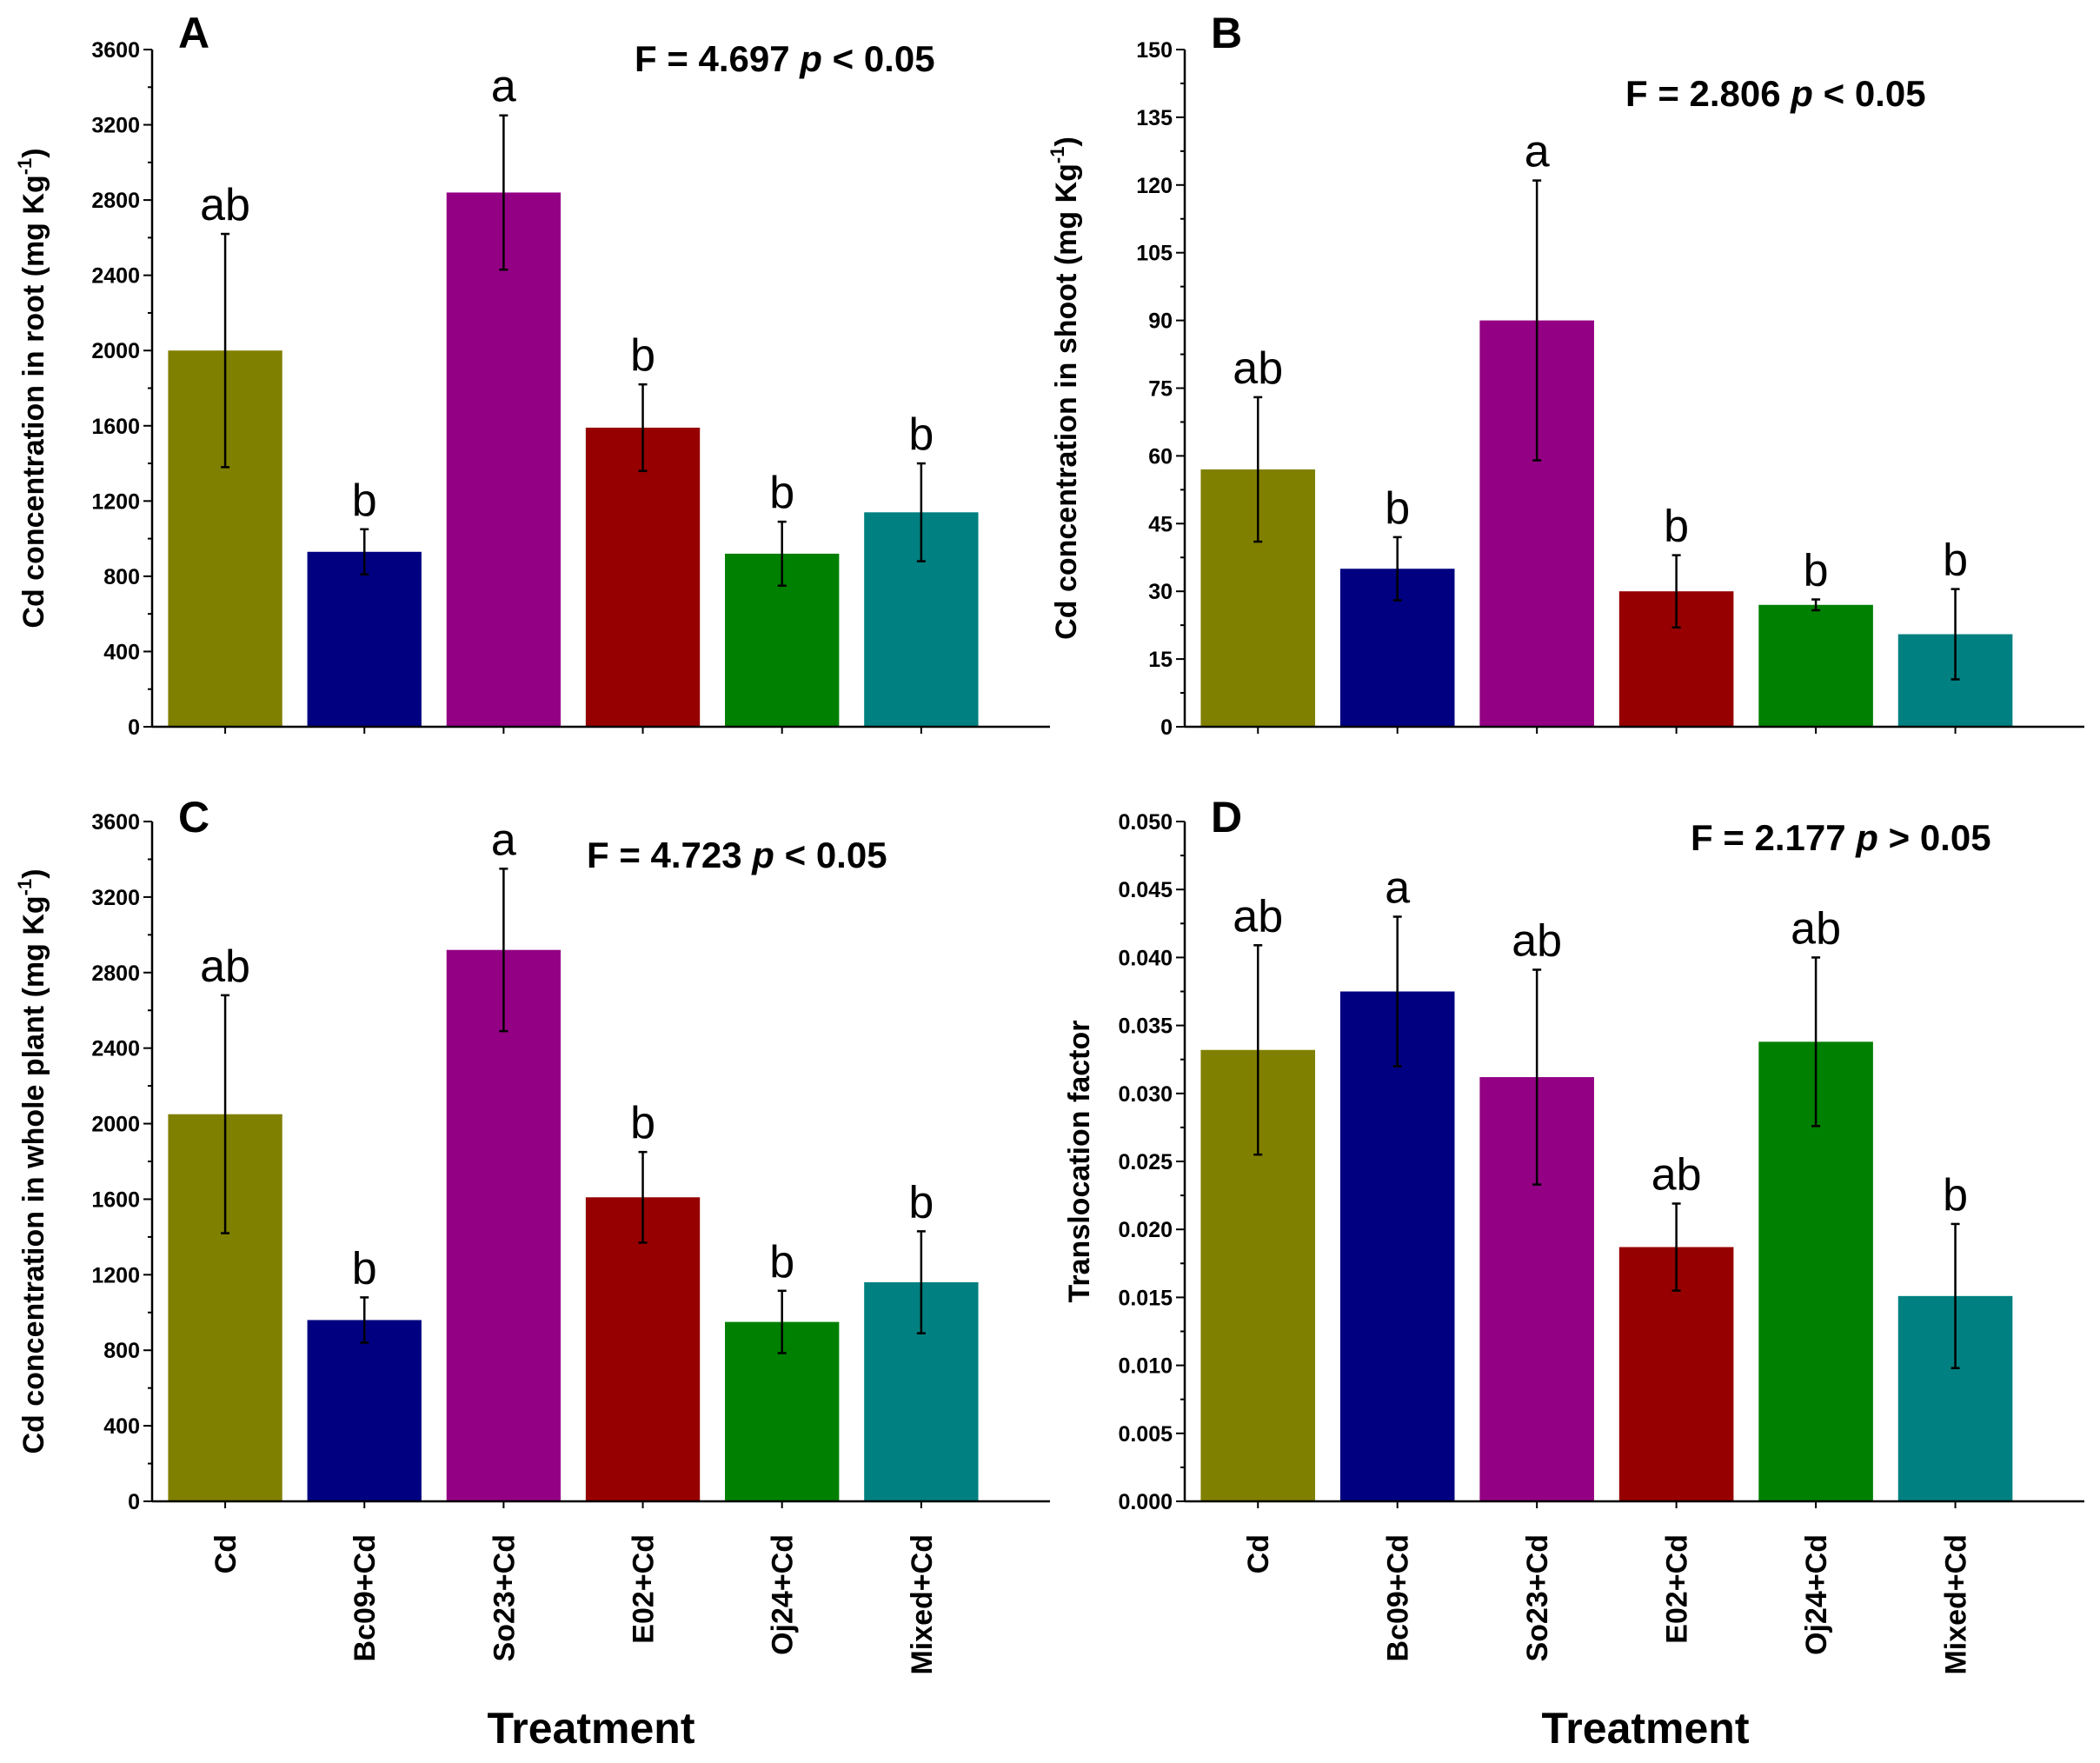  I want to click on y-tick-label: 0.045, so click(1145, 890).